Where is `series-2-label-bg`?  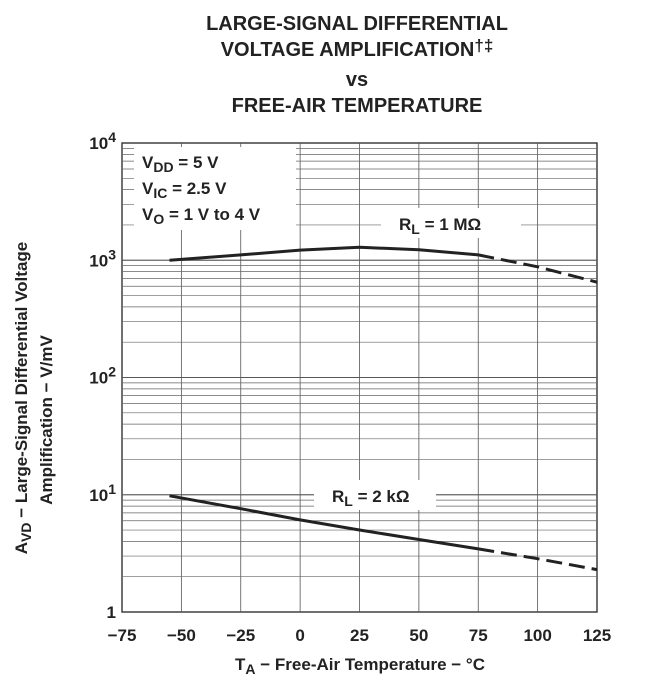 series-2-label-bg is located at coordinates (375, 495).